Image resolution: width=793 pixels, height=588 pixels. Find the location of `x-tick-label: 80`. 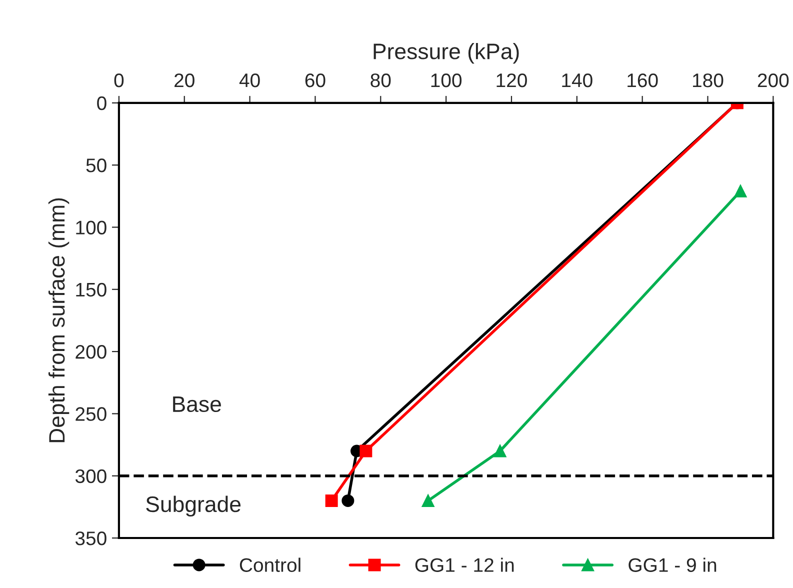

x-tick-label: 80 is located at coordinates (380, 80).